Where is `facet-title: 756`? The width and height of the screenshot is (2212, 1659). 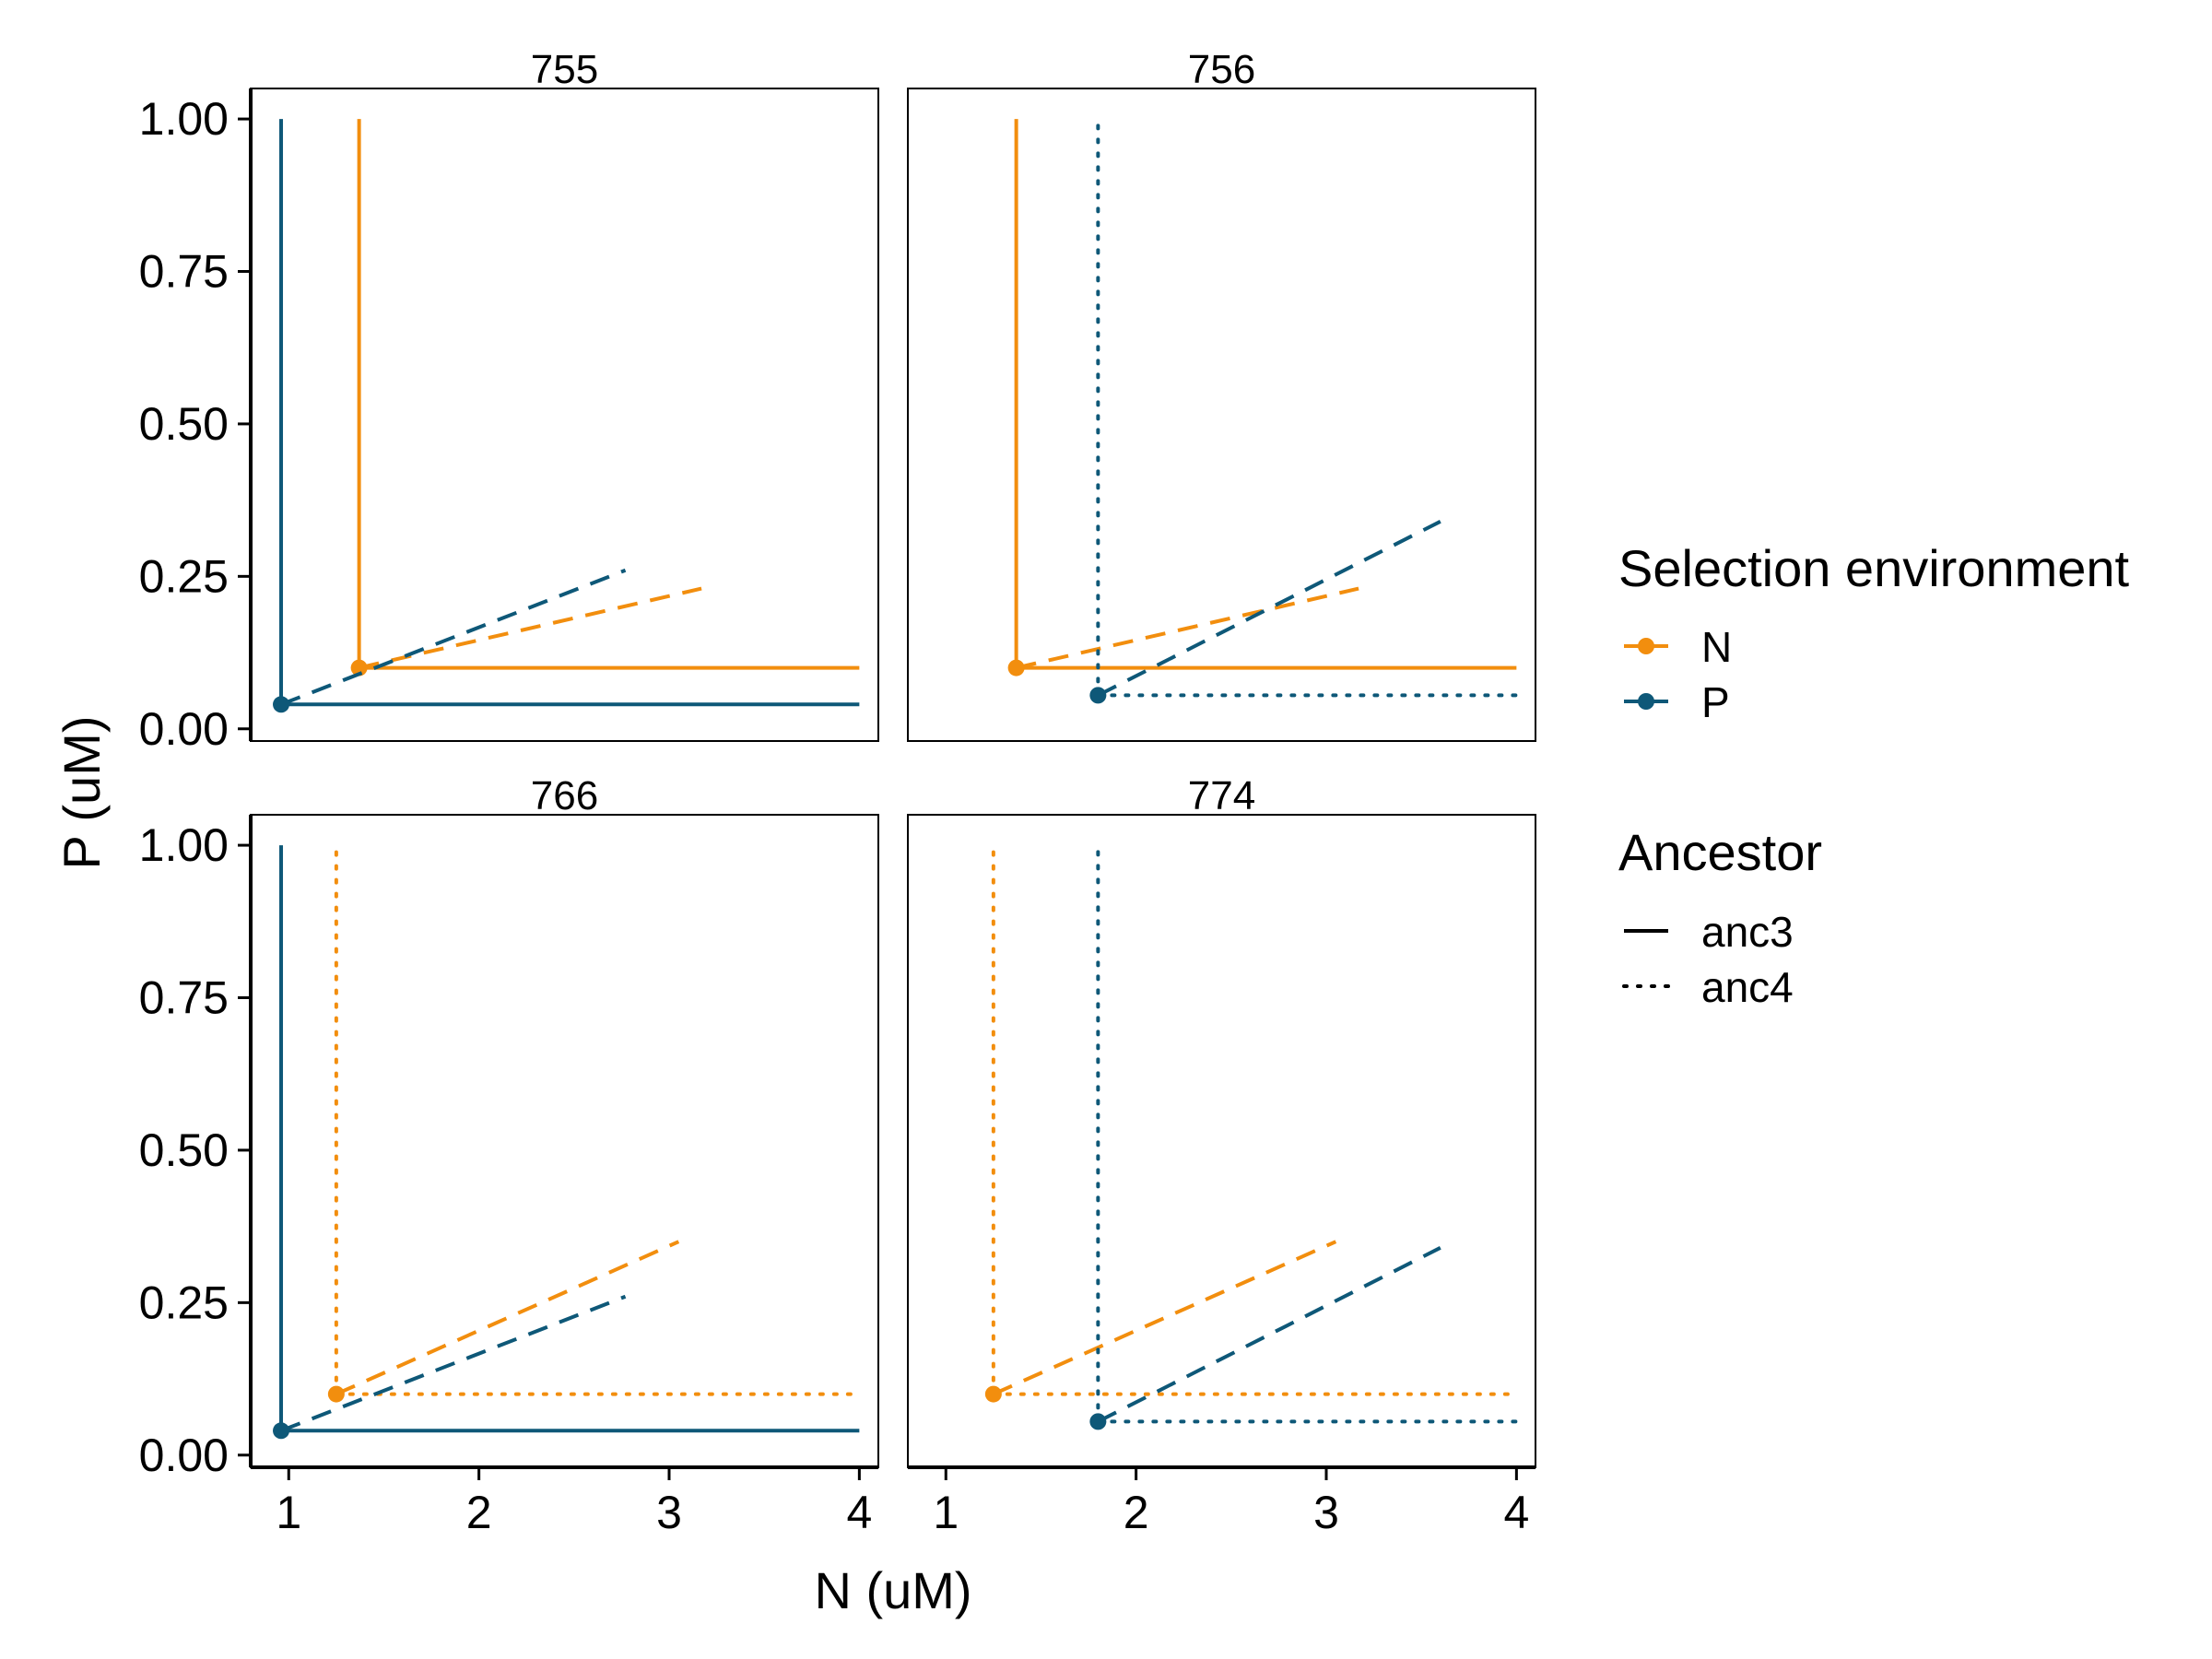 facet-title: 756 is located at coordinates (1221, 69).